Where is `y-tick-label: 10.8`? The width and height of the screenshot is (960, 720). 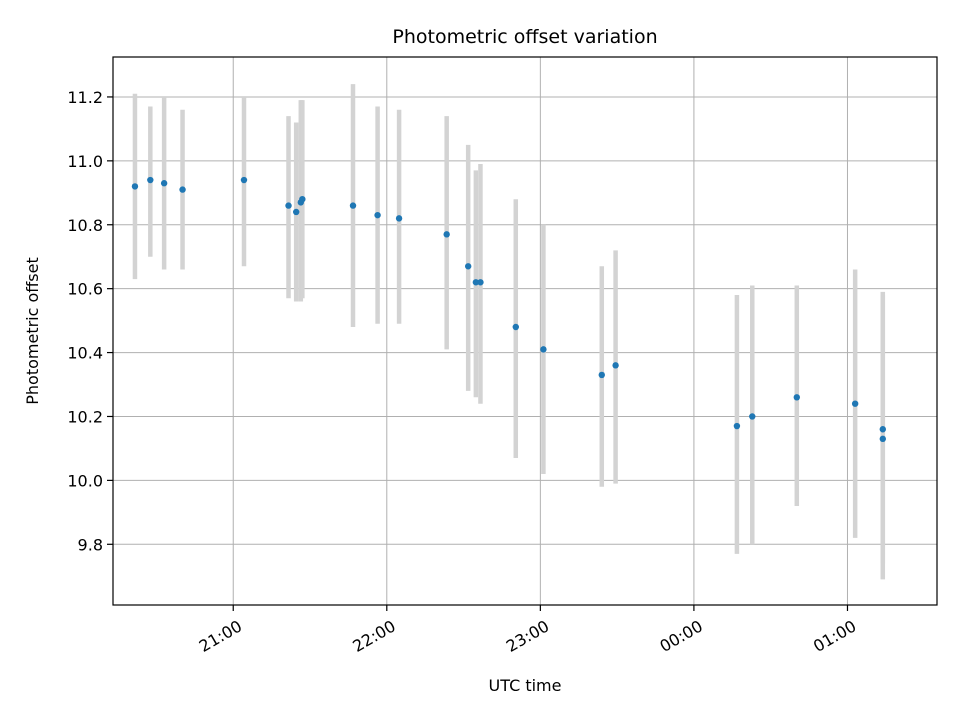 y-tick-label: 10.8 is located at coordinates (85, 225).